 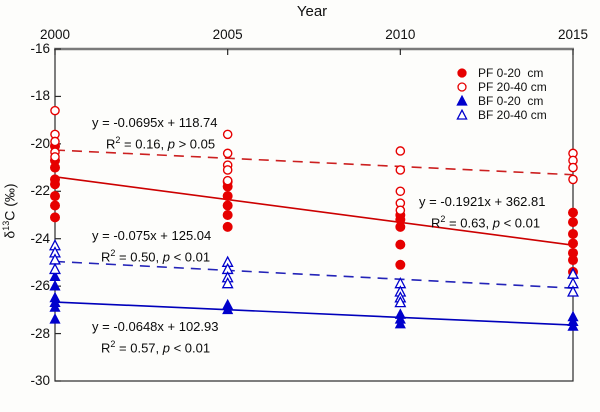 I want to click on y-tick-label: -18, so click(x=40, y=96).